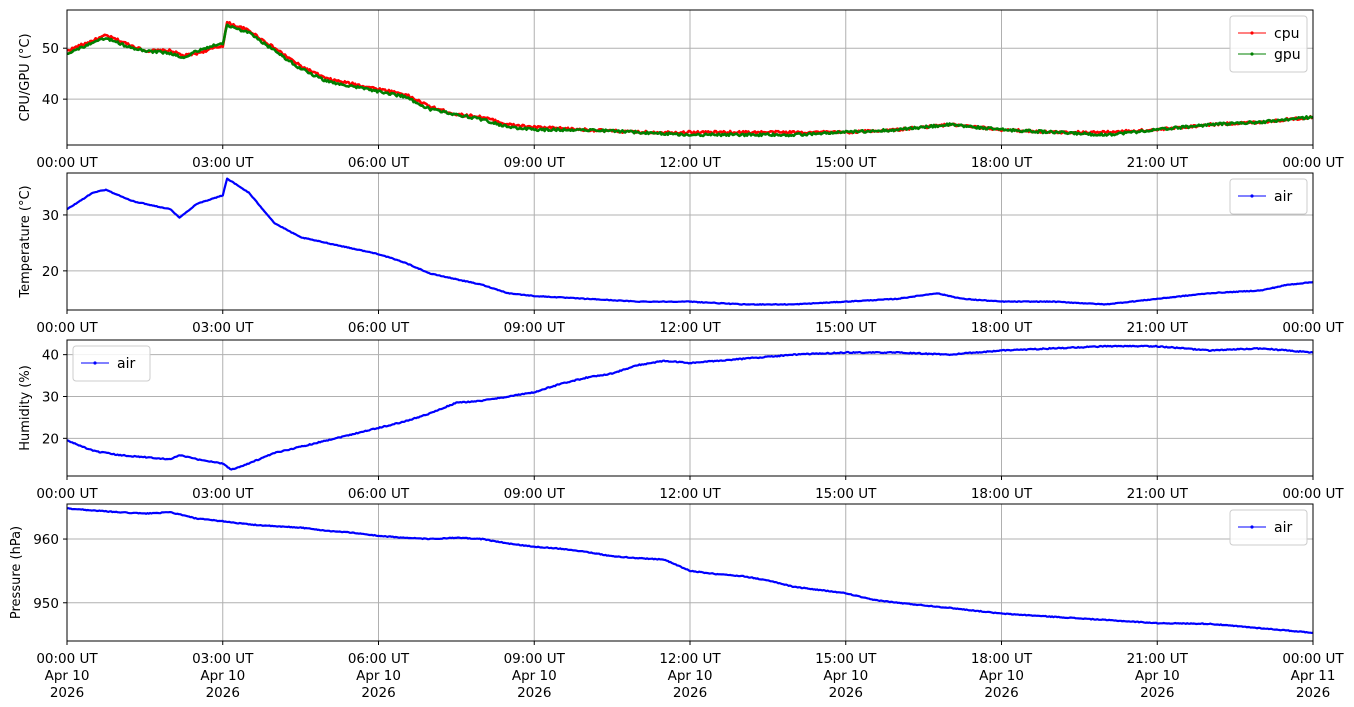  What do you see at coordinates (25, 241) in the screenshot?
I see `y-axis-label: Temperature (°C)` at bounding box center [25, 241].